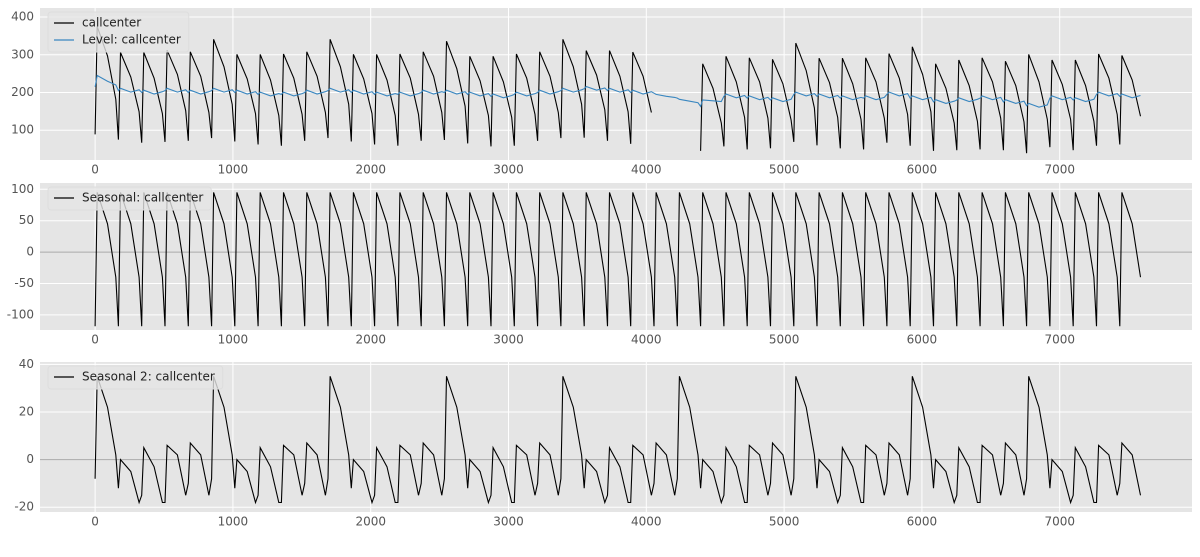 The width and height of the screenshot is (1200, 557). What do you see at coordinates (24, 283) in the screenshot?
I see `y-tick-label: -50` at bounding box center [24, 283].